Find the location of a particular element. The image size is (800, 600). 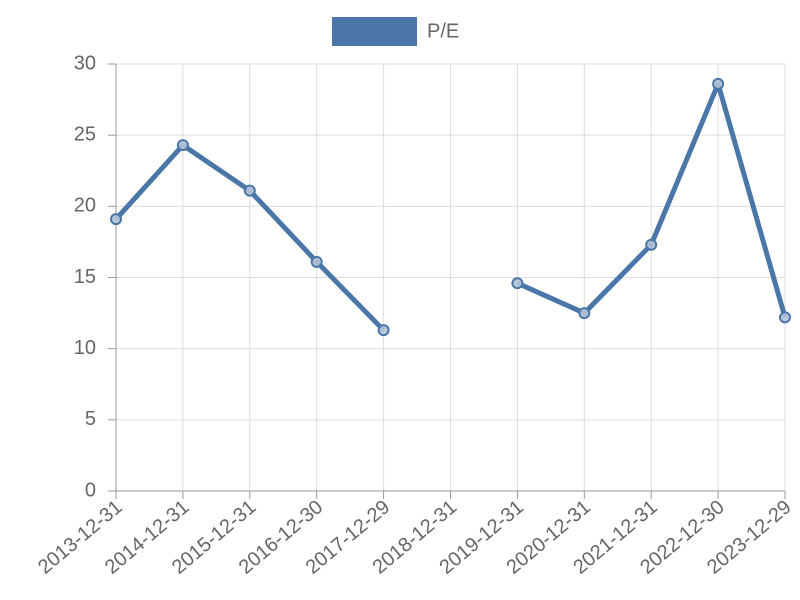

y-tick-label: 0 is located at coordinates (90, 490).